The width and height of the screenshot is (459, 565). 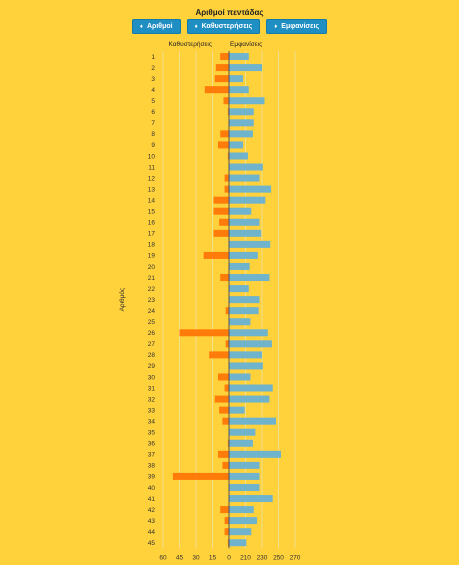 What do you see at coordinates (300, 26) in the screenshot?
I see `sort-by-appearances-label: Εμφανίσεις` at bounding box center [300, 26].